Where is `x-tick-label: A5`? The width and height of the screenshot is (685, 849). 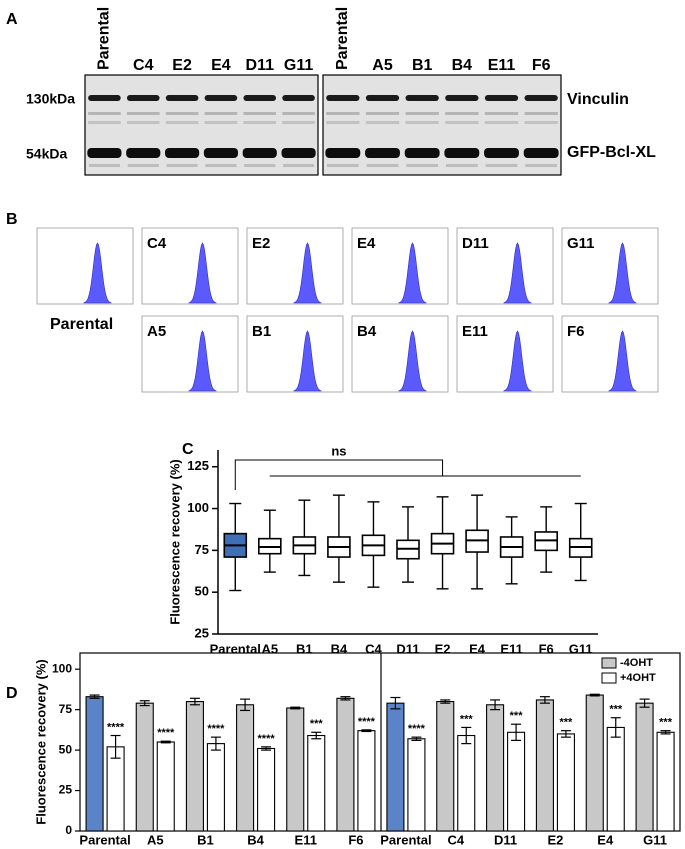
x-tick-label: A5 is located at coordinates (155, 839).